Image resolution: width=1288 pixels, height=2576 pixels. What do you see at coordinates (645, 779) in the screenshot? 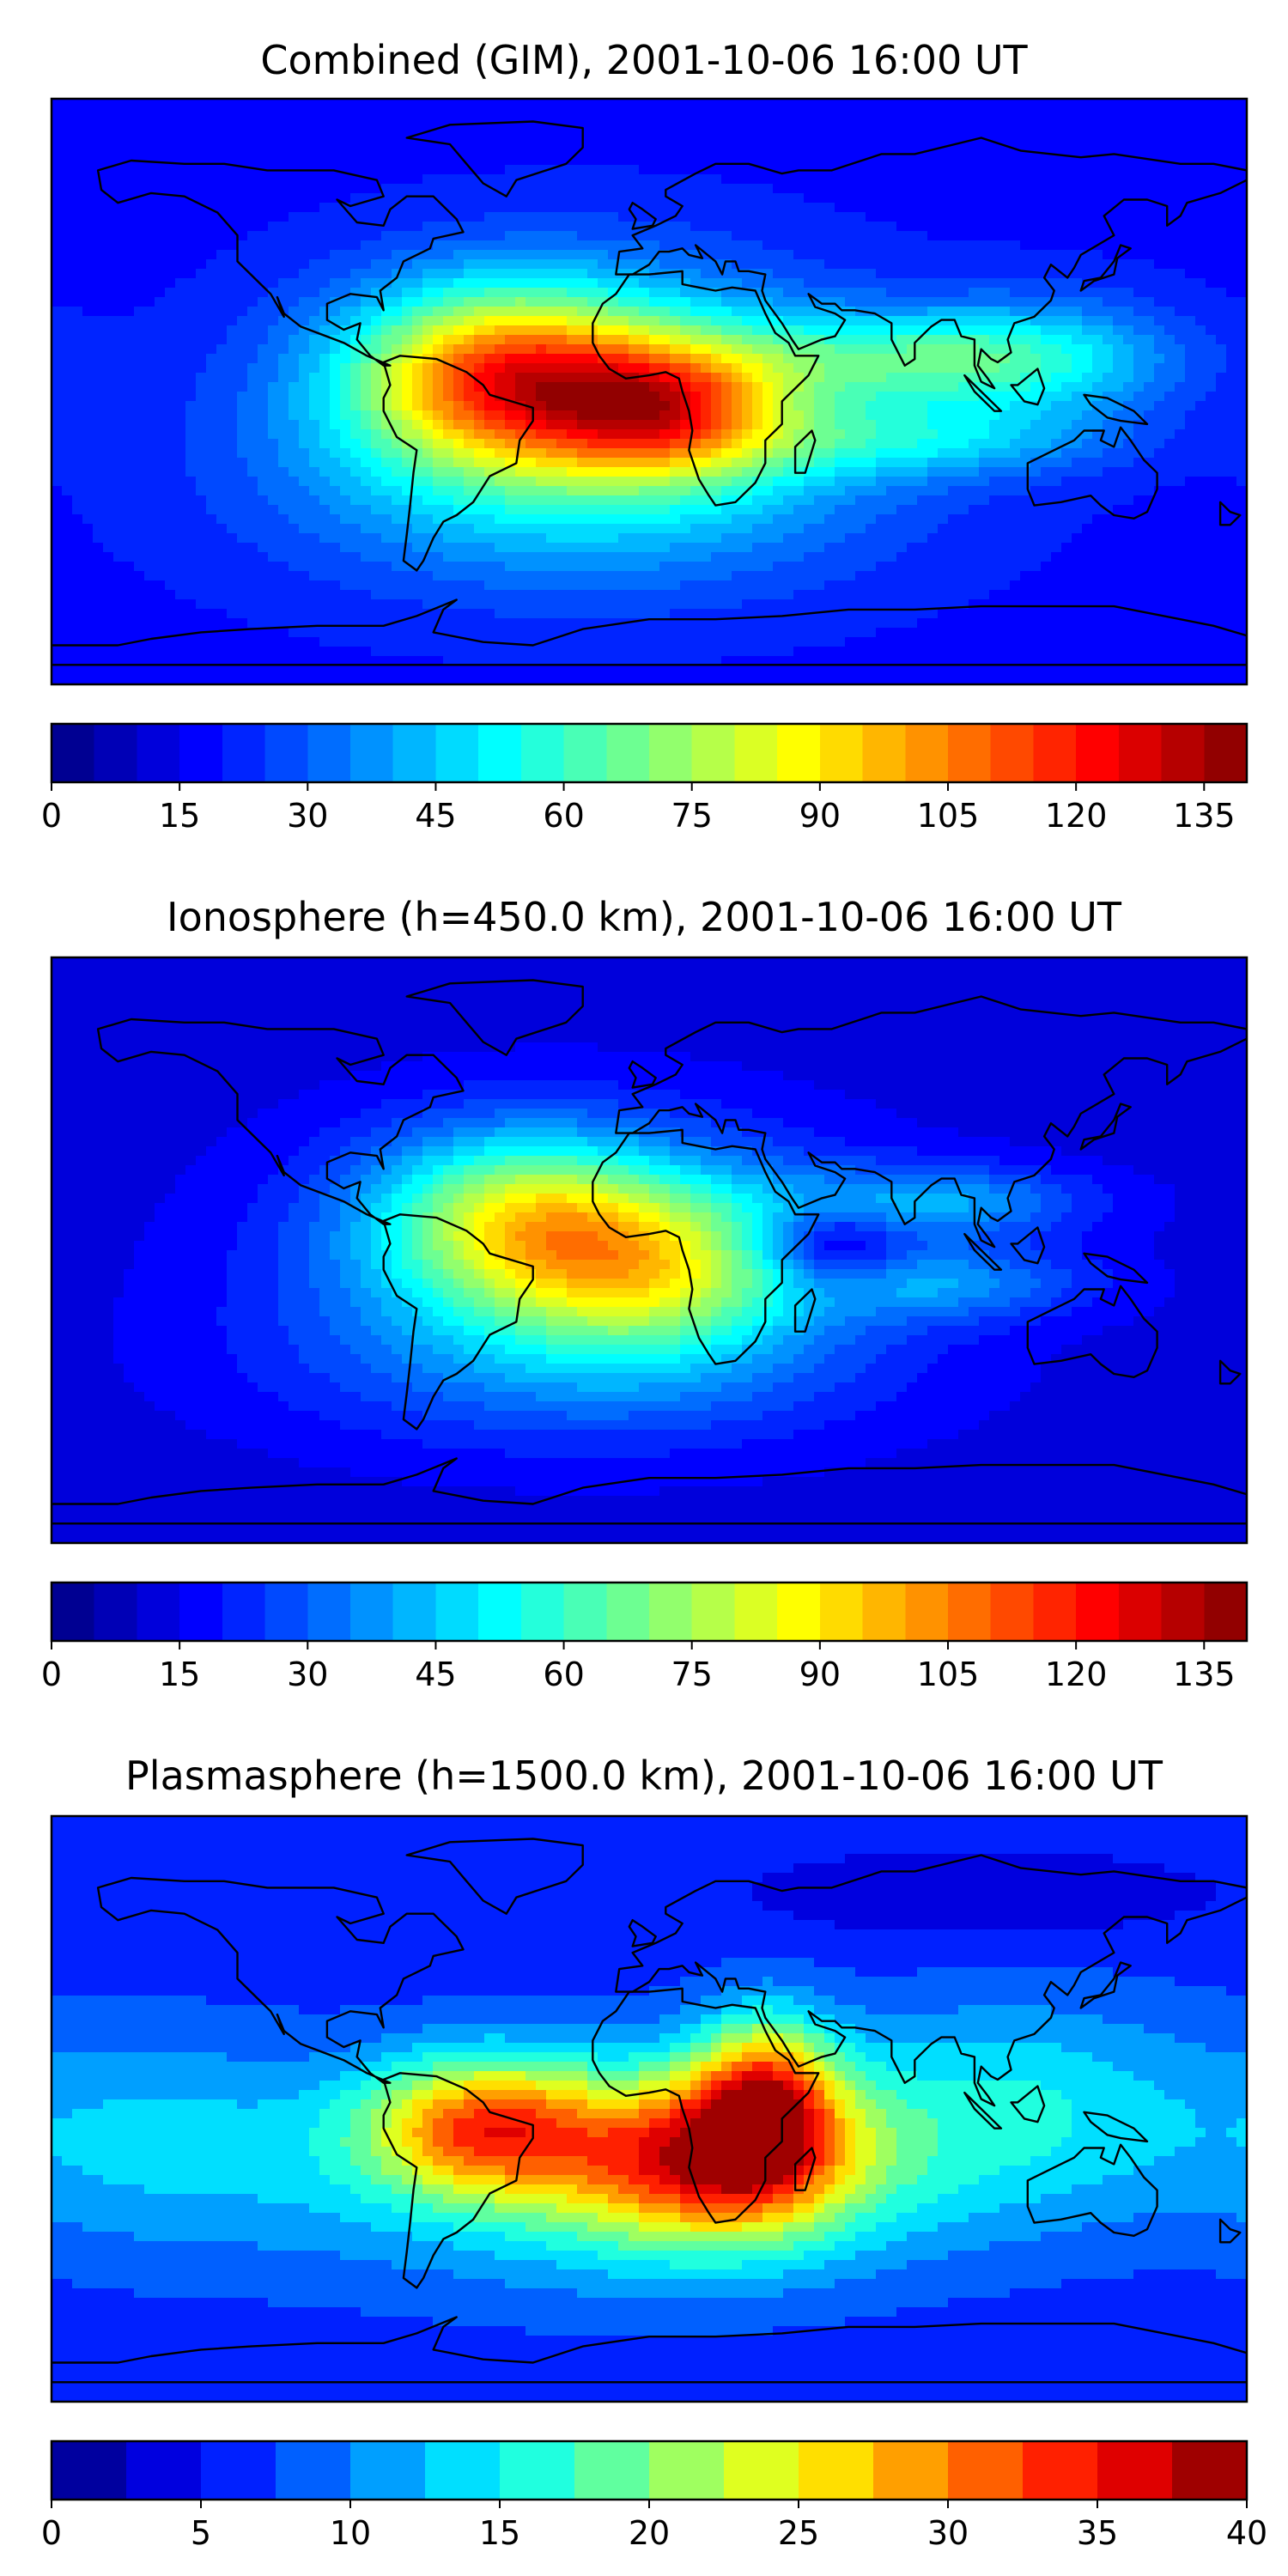
I see `panel-1-colorbar: 0 15 30 45 60 75 90 105 120 135` at bounding box center [645, 779].